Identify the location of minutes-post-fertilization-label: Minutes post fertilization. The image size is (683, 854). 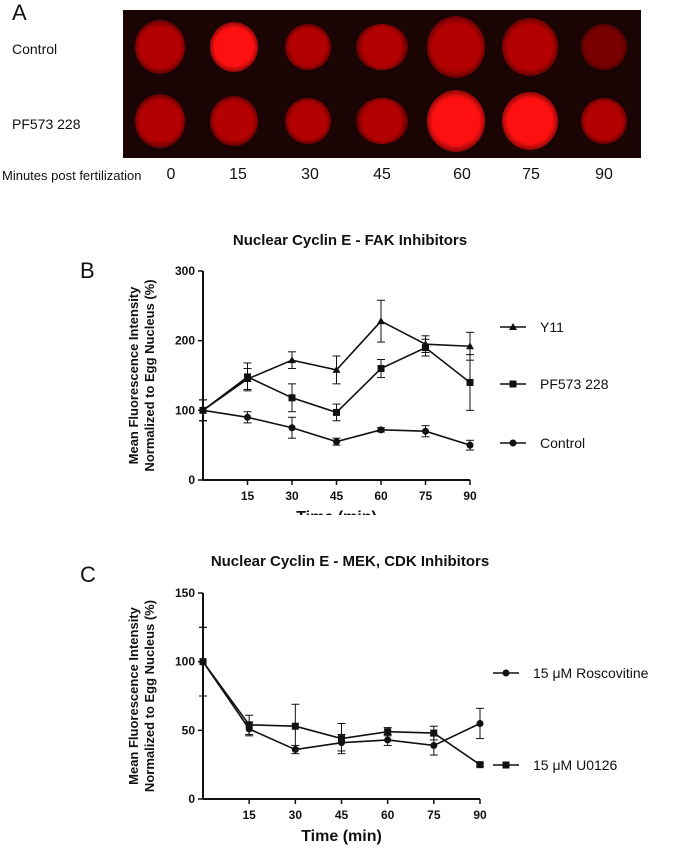
(72, 175).